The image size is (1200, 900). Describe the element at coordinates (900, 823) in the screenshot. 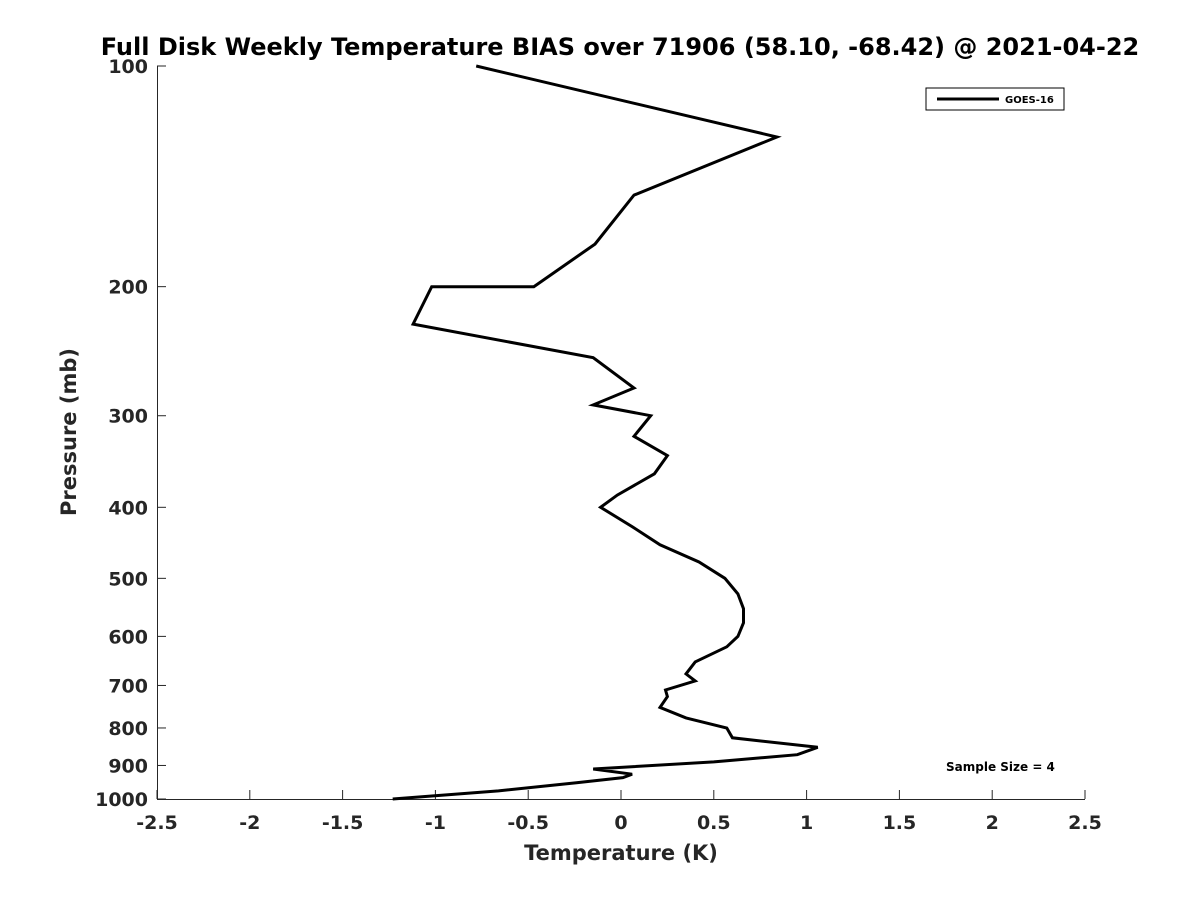

I see `x-tick-label: 1.5` at that location.